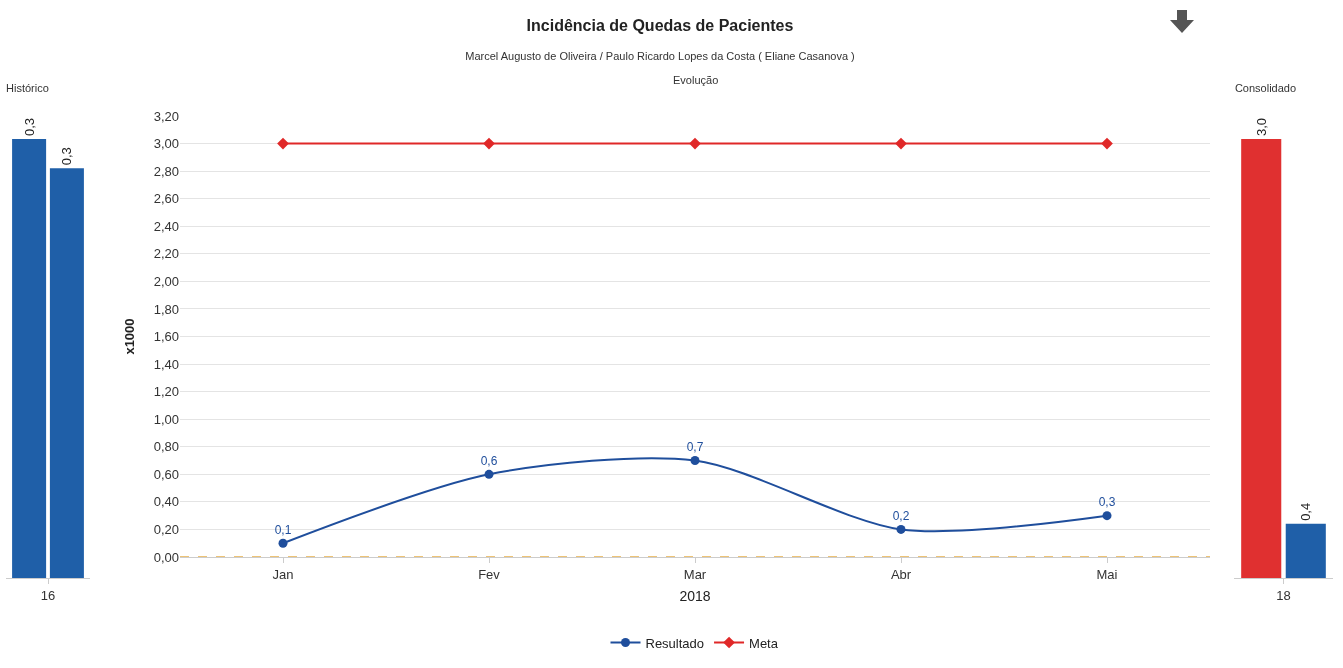 The image size is (1343, 668). What do you see at coordinates (166, 254) in the screenshot?
I see `y-tick-label: 2,20` at bounding box center [166, 254].